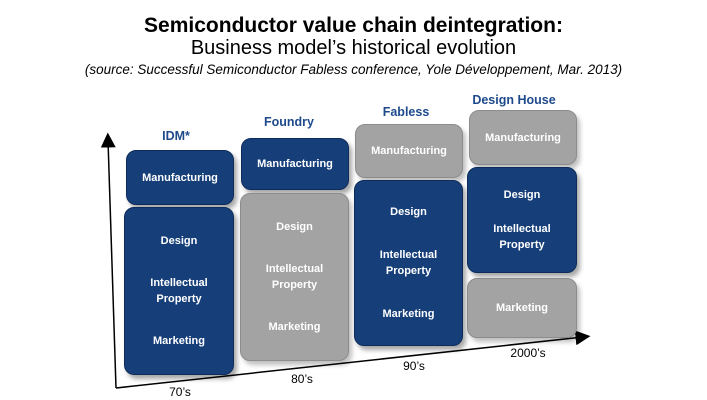 This screenshot has height=400, width=707. I want to click on era-label-70s: 70’s, so click(180, 392).